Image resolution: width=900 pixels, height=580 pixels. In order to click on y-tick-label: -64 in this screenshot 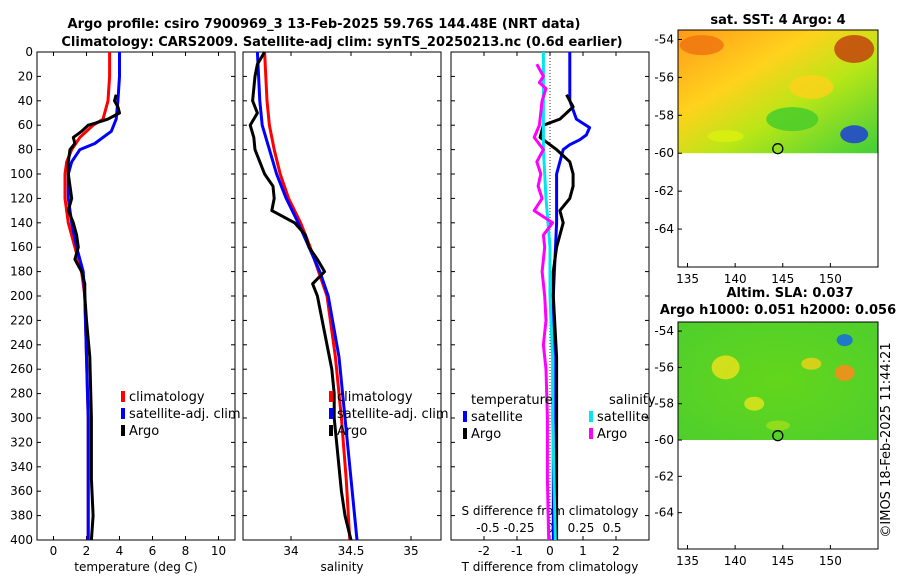, I will do `click(664, 513)`.